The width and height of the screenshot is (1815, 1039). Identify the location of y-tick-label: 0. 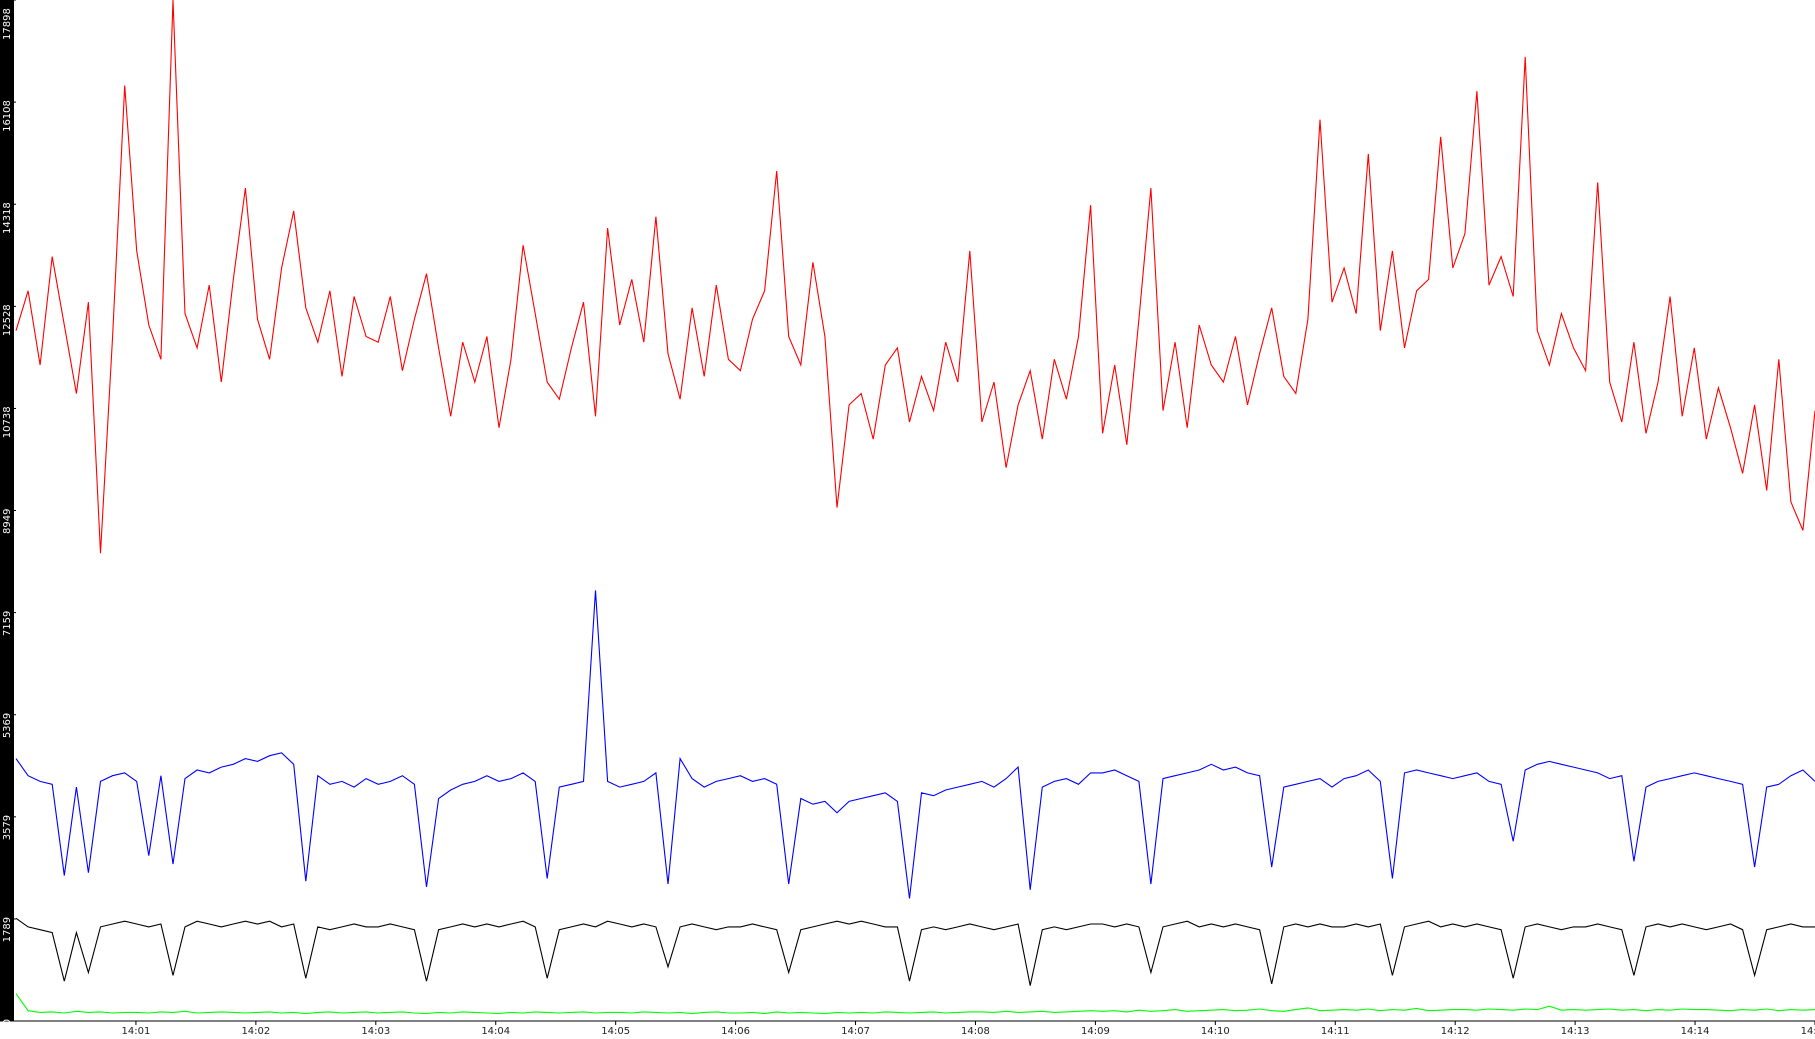
(7, 1022).